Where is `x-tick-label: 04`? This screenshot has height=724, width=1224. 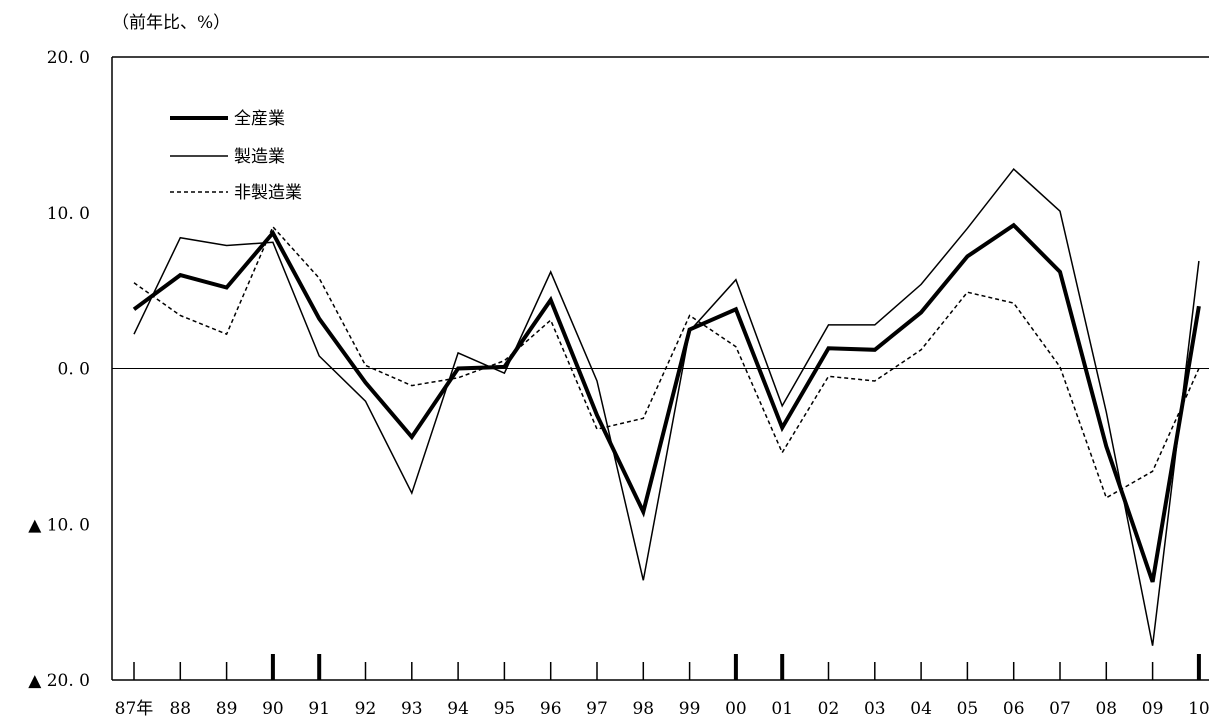 x-tick-label: 04 is located at coordinates (921, 709).